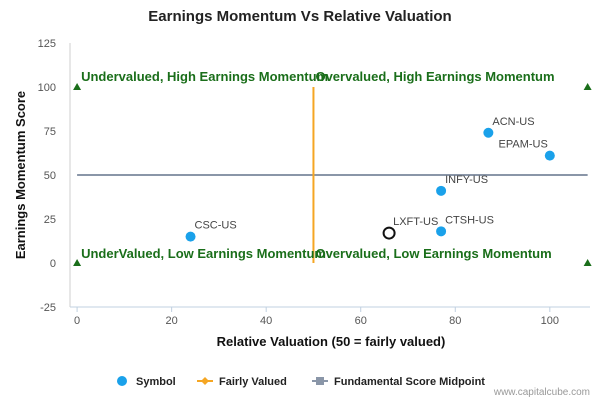  I want to click on data-point-highlight, so click(389, 233).